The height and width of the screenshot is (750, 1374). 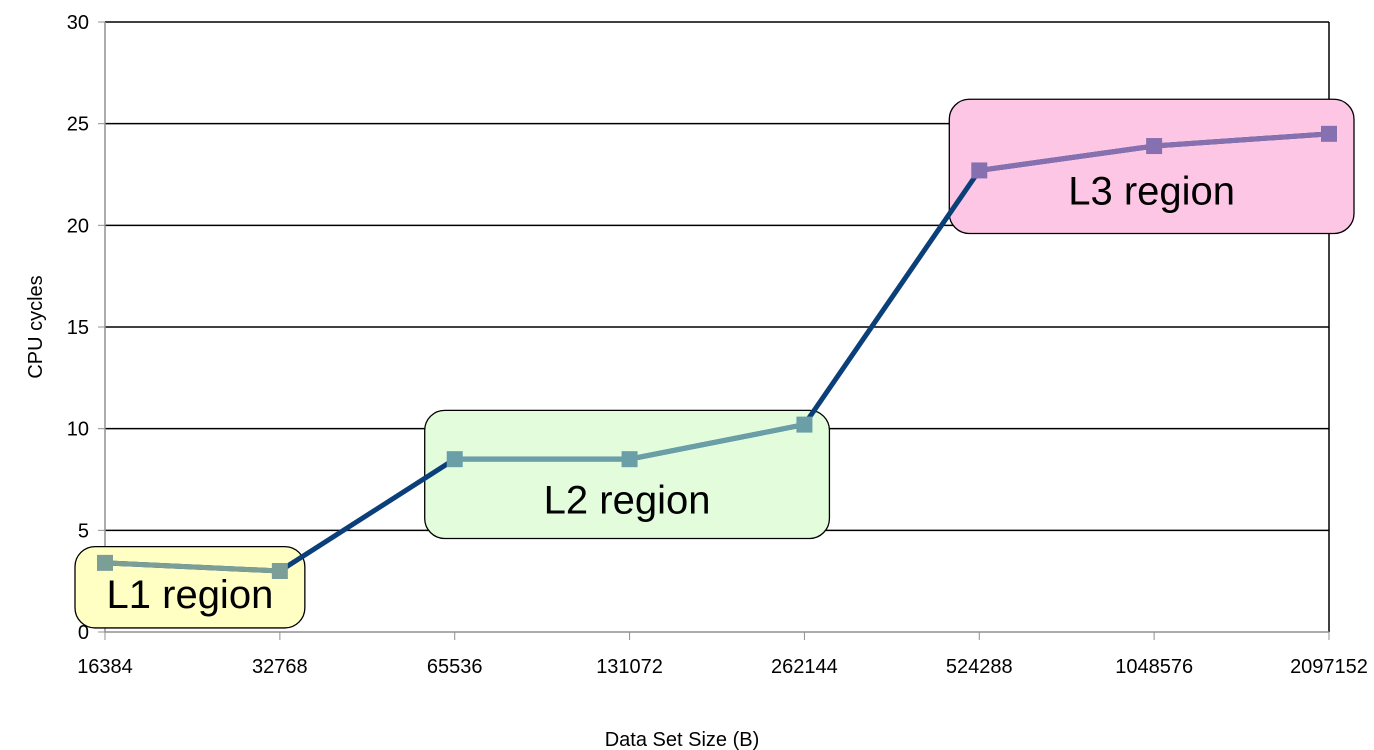 What do you see at coordinates (280, 667) in the screenshot?
I see `x-tick-label: 32768` at bounding box center [280, 667].